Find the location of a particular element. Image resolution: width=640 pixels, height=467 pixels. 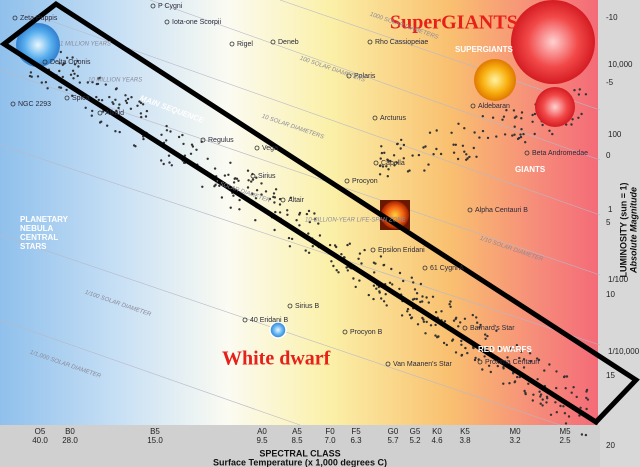

star-label: Procyon is located at coordinates (365, 181).